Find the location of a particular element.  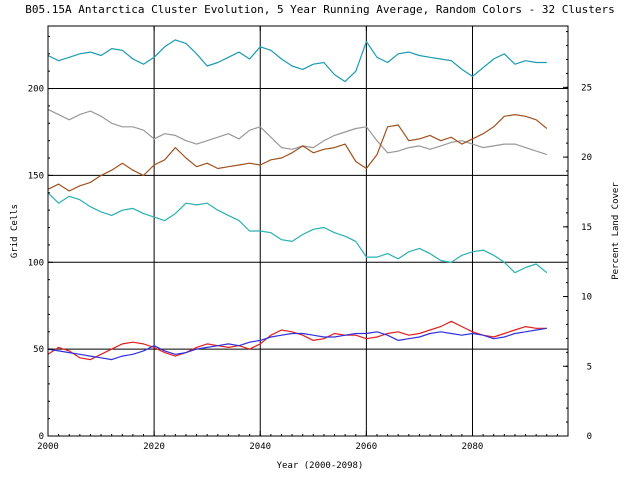

series-line-cyan is located at coordinates (297, 233).